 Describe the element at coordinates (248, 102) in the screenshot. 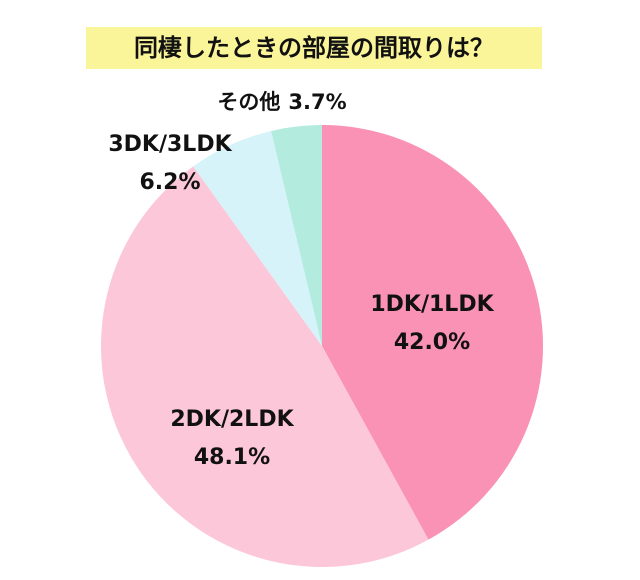

I see `category-label: その他` at that location.